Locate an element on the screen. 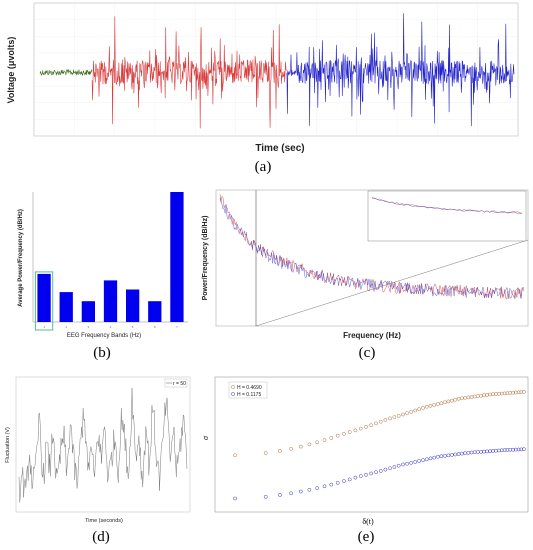 The width and height of the screenshot is (533, 550). panel-d-series-line is located at coordinates (103, 445).